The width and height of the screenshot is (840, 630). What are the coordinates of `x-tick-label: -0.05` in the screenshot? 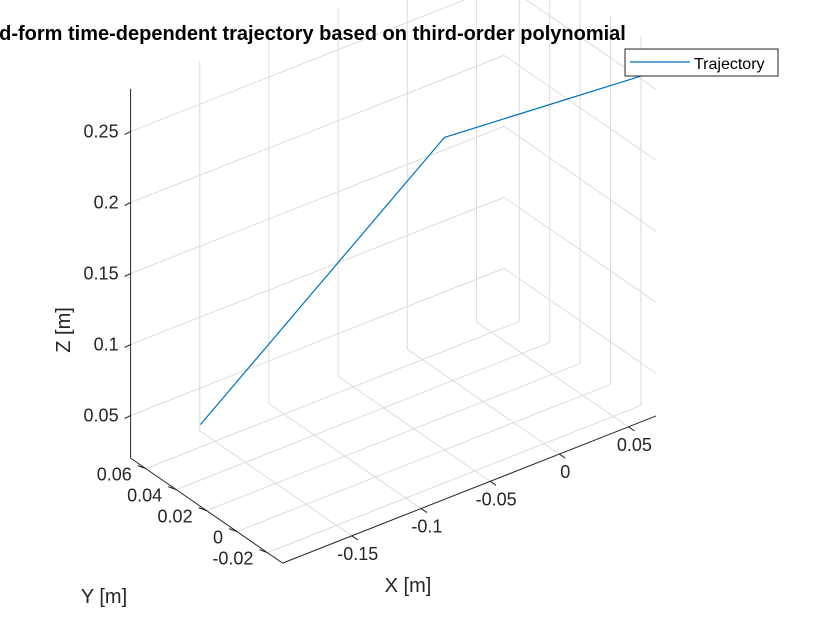 It's located at (496, 499).